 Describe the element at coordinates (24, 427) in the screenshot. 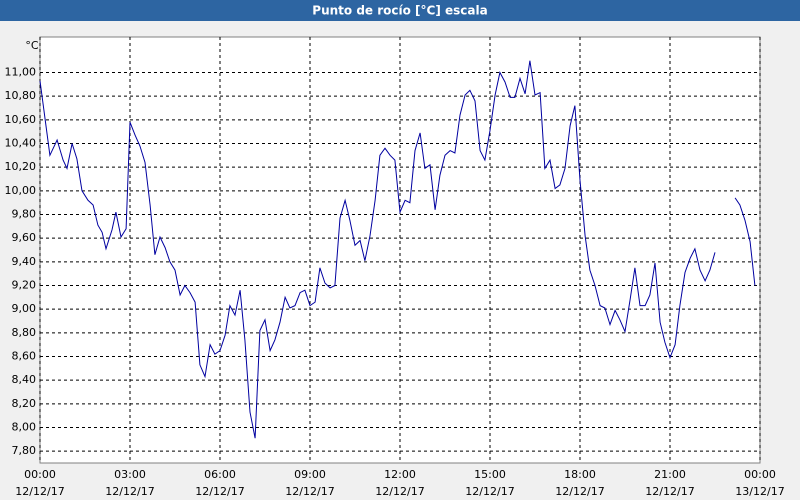

I see `y-tick-label: 8,00` at that location.